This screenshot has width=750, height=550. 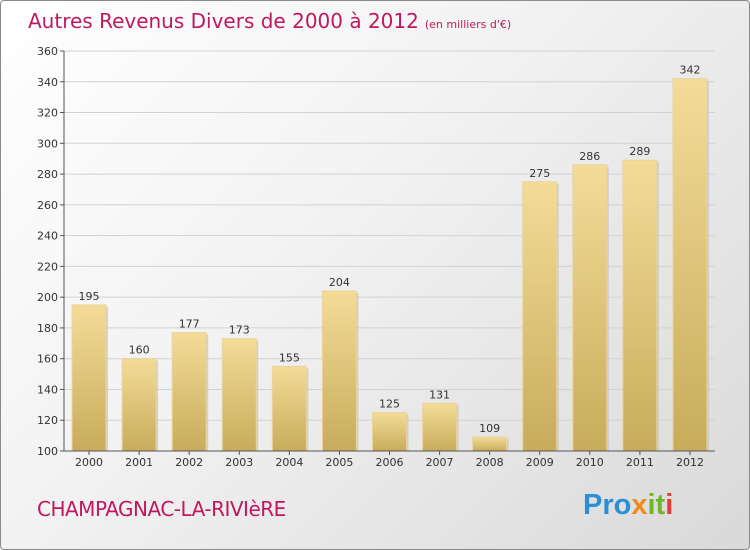 I want to click on x-tick-label: 2000, so click(x=89, y=462).